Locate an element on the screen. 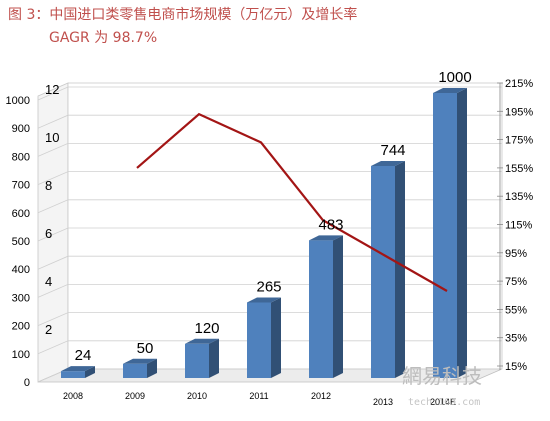 Image resolution: width=550 pixels, height=421 pixels. data-label: 50 is located at coordinates (145, 348).